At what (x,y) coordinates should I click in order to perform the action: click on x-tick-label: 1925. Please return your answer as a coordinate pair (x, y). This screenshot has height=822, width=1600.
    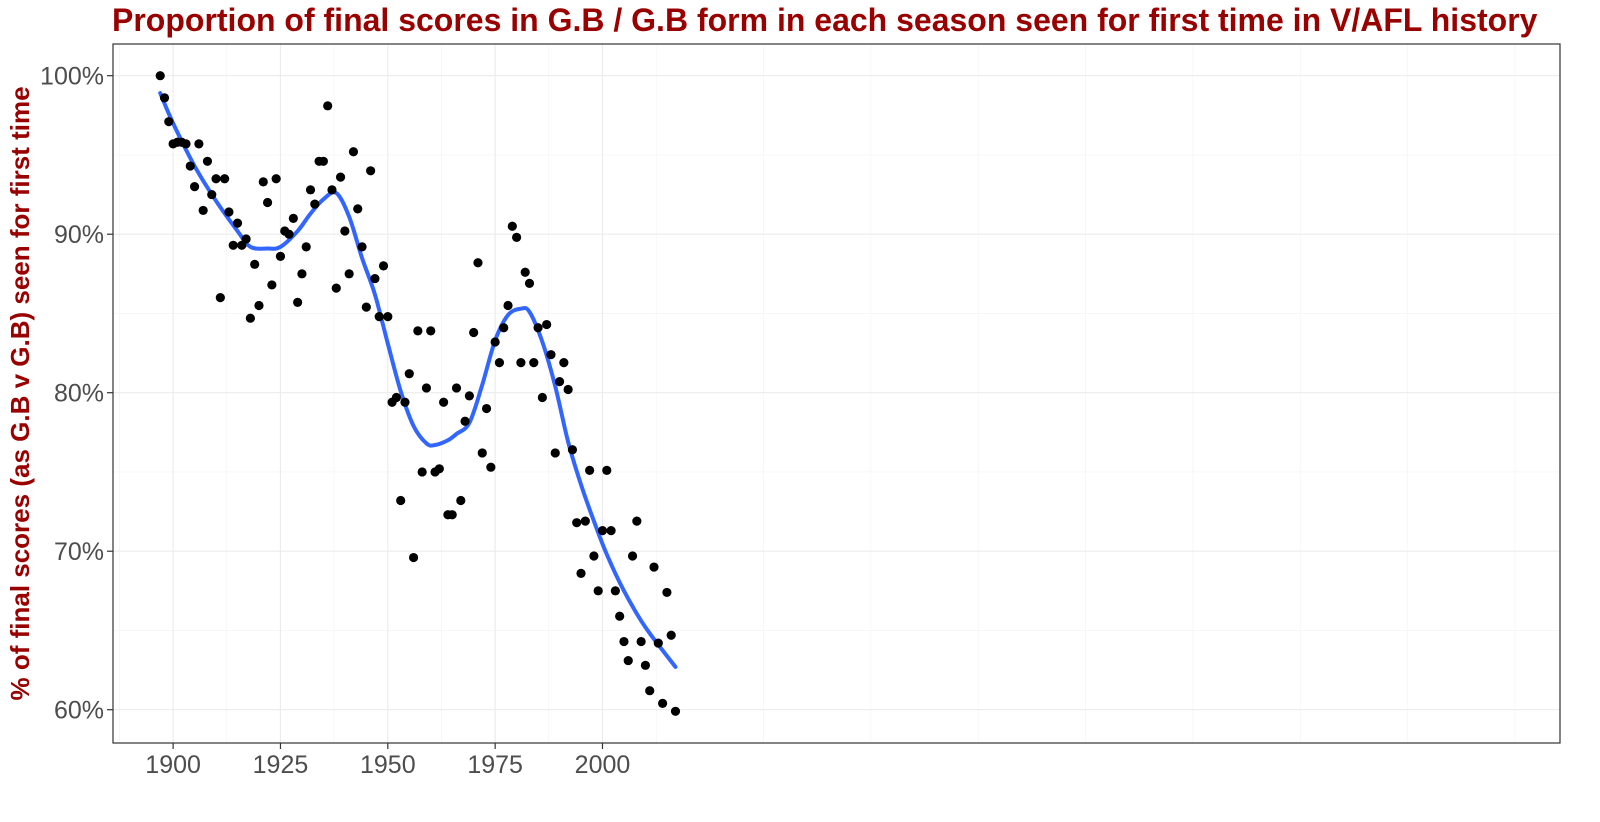
    Looking at the image, I should click on (281, 765).